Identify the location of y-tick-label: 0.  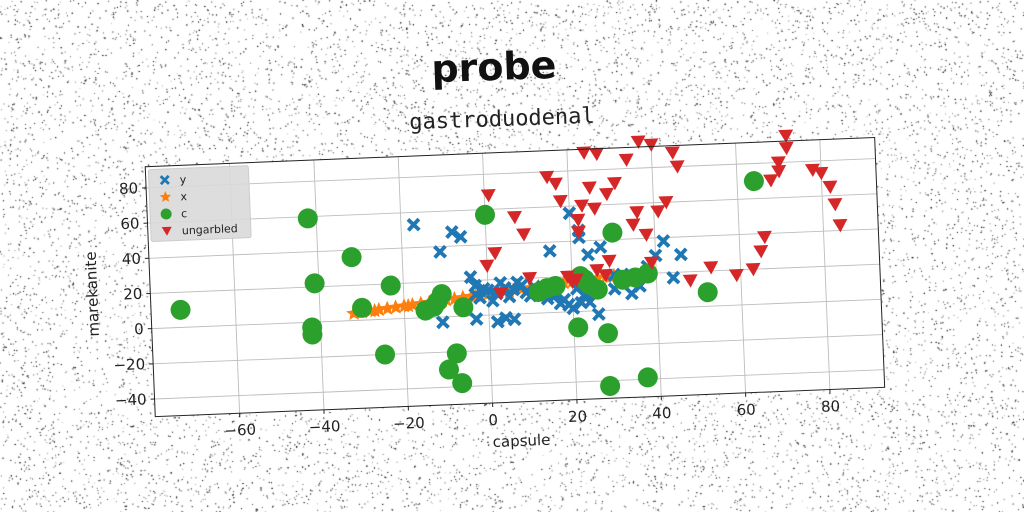
(139, 329).